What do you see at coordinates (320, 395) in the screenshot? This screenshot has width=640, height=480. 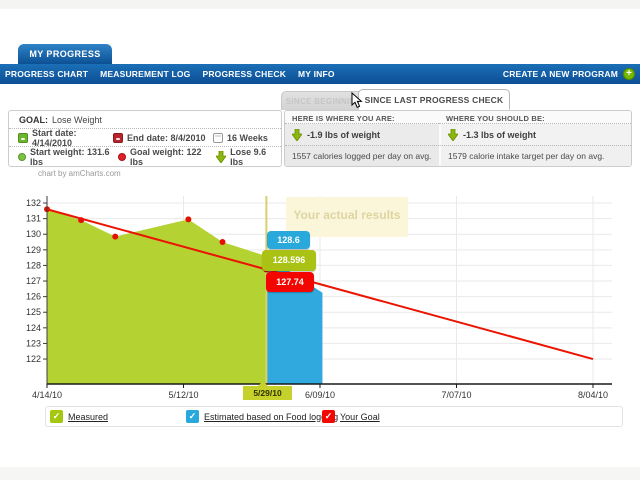 I see `svg-text: 6/09/10` at bounding box center [320, 395].